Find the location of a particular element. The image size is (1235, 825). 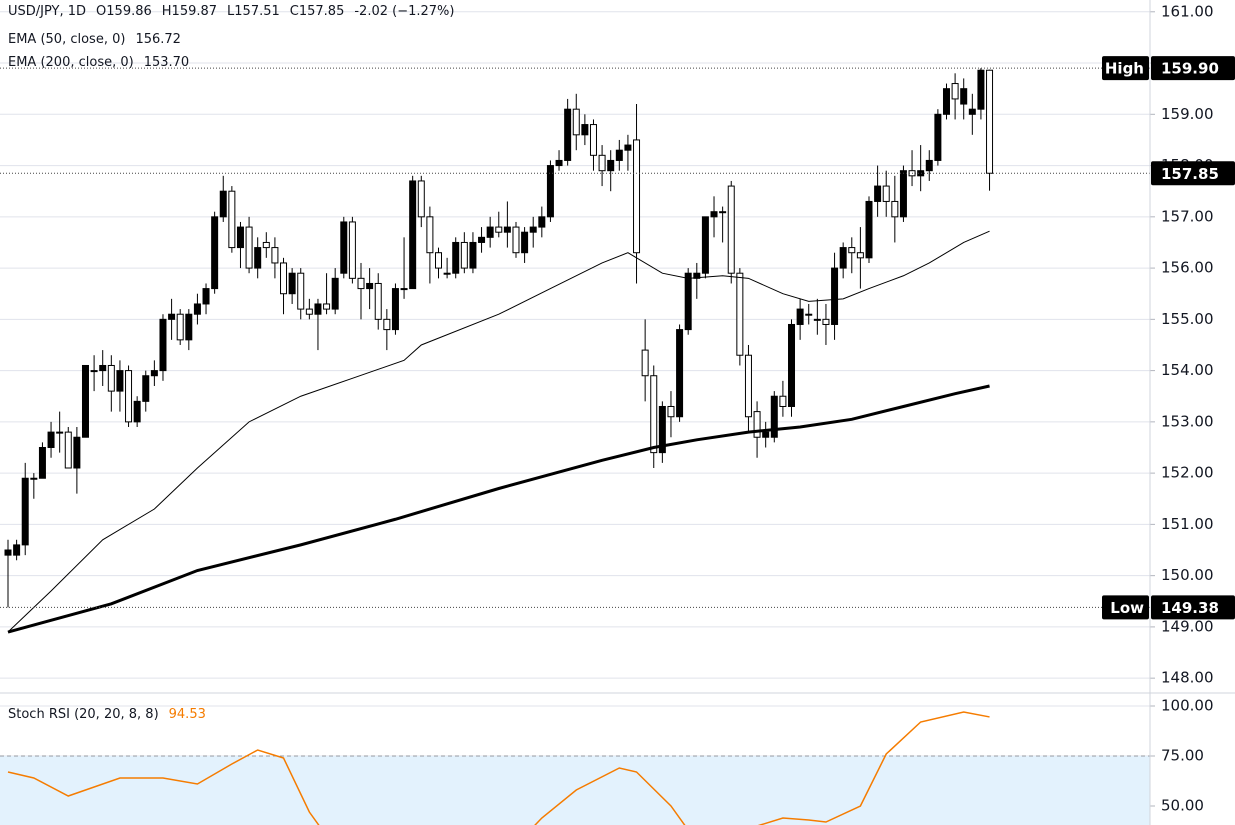

y-tick-label: 152.00 is located at coordinates (1187, 473).